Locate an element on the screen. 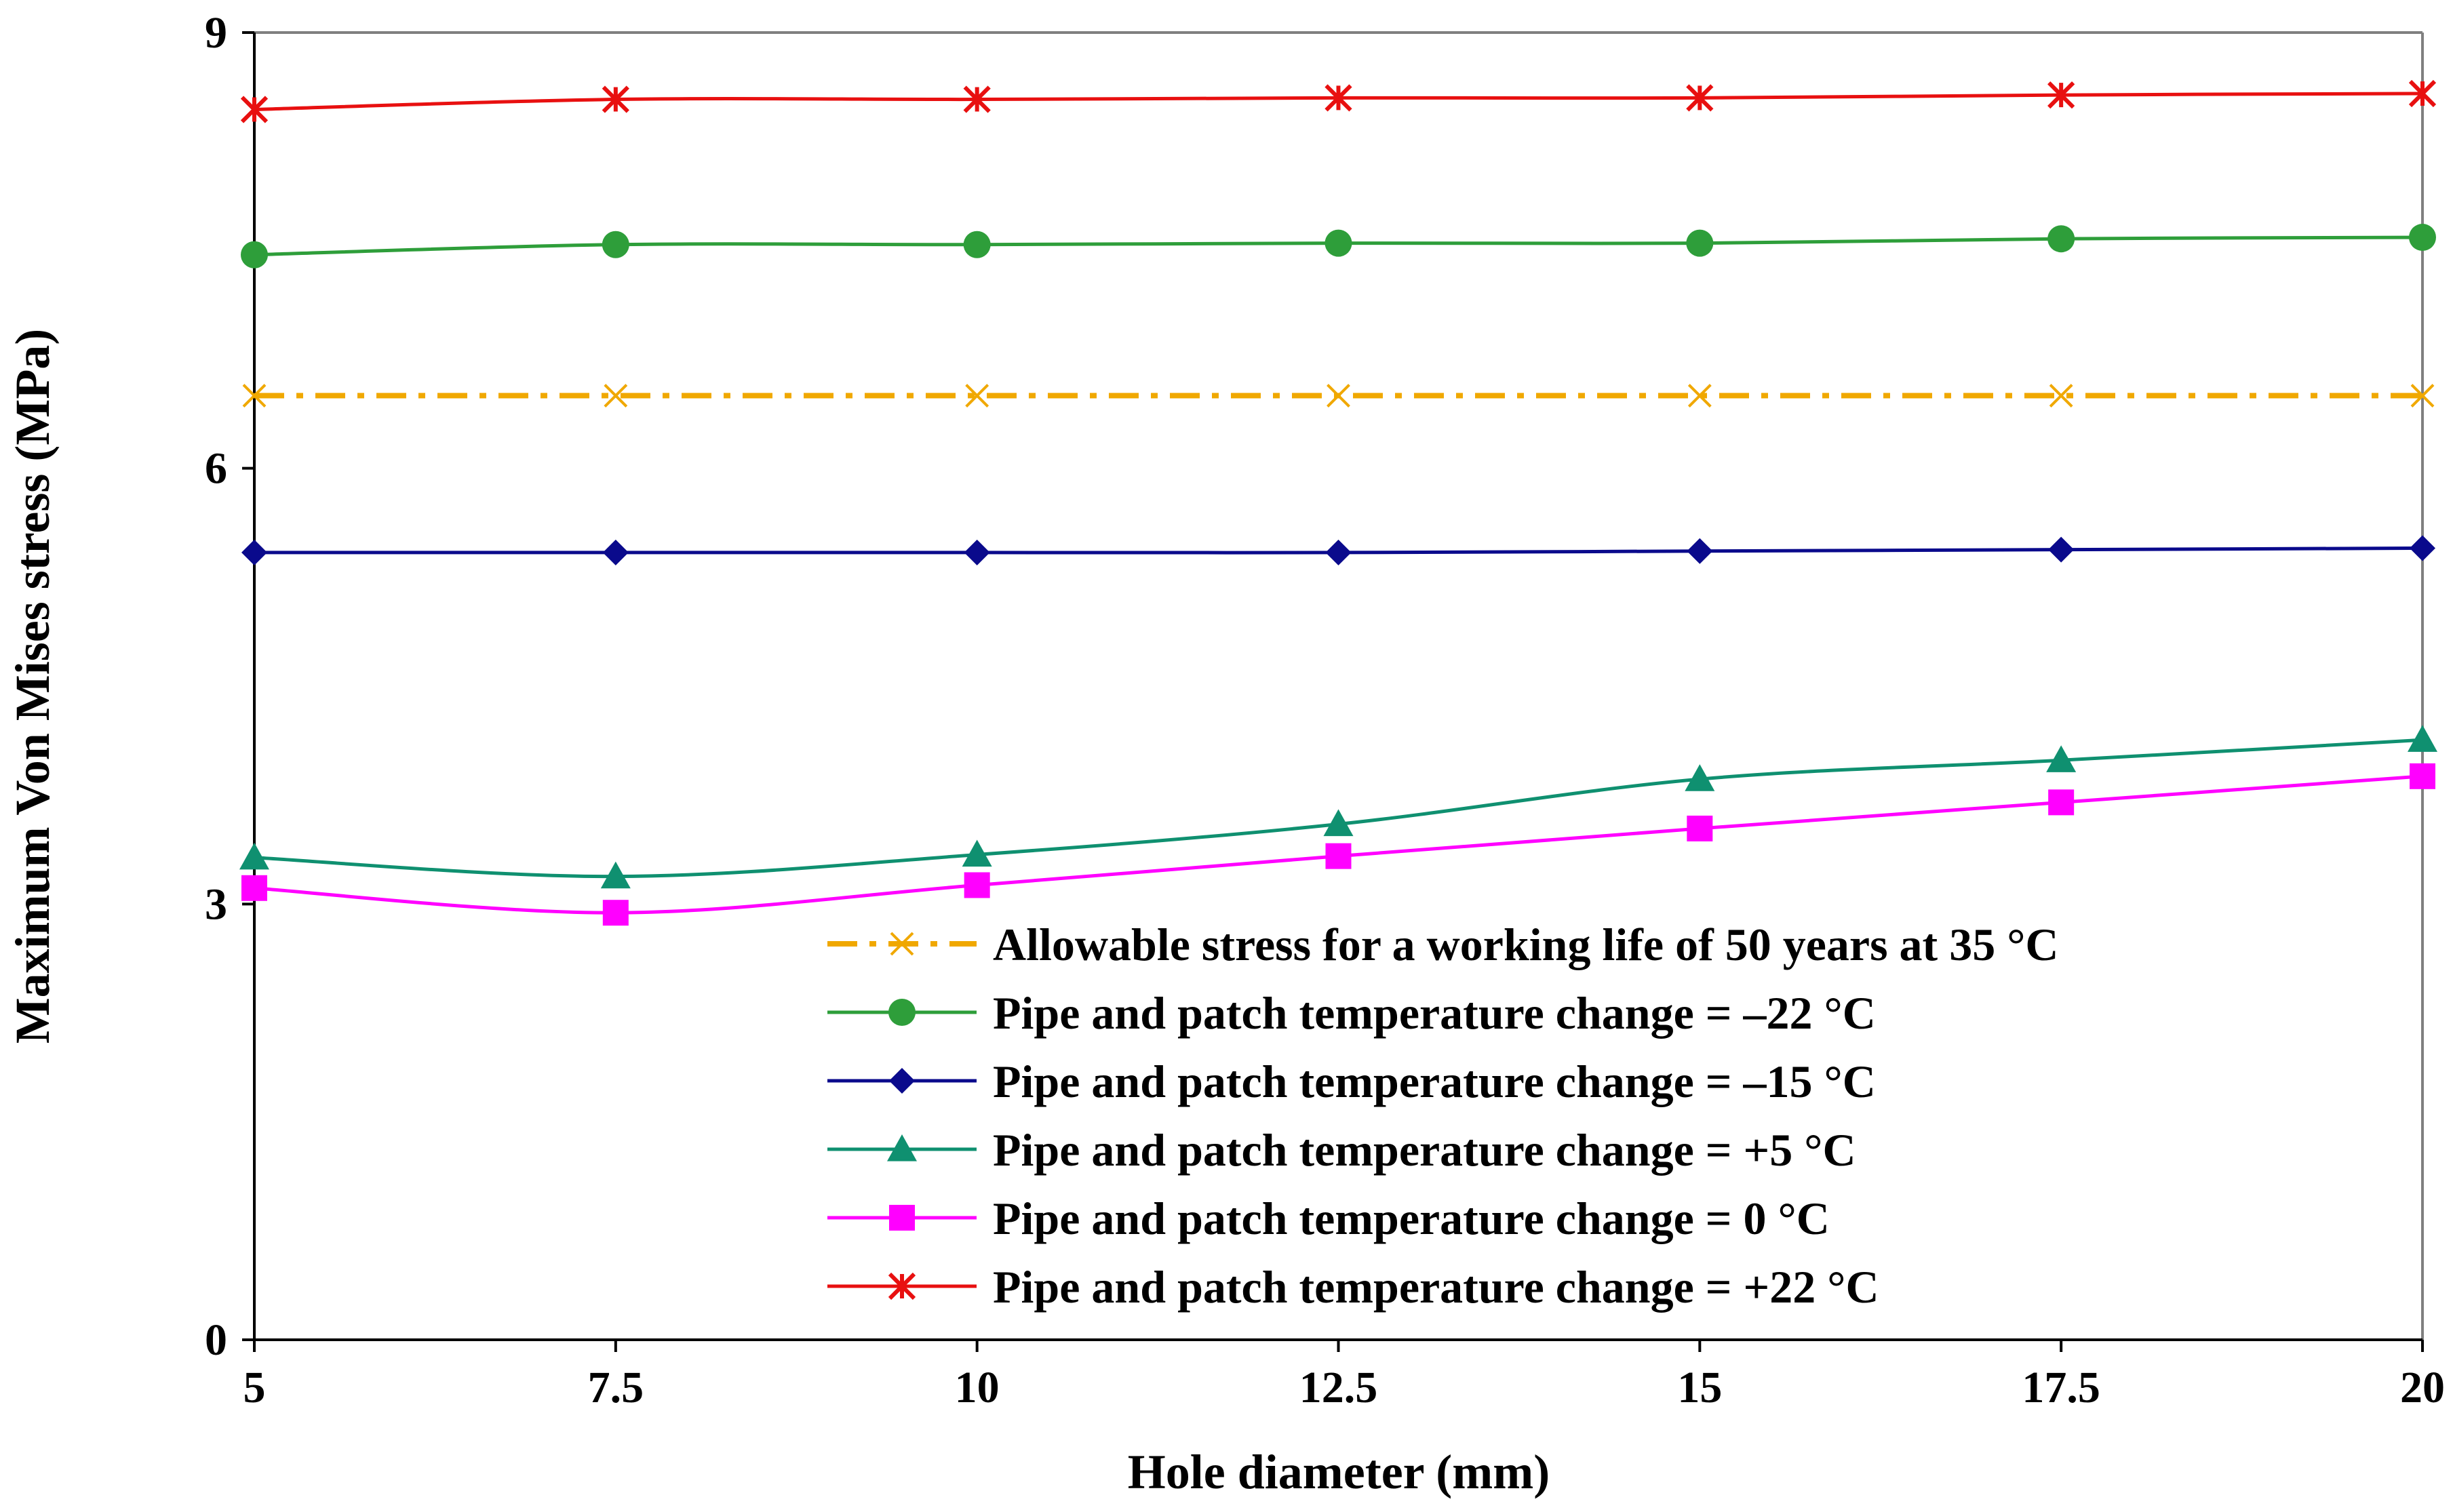 This screenshot has width=2453, height=1512. legend-label-4: Pipe and patch temperature change = 0 °C is located at coordinates (1411, 1218).